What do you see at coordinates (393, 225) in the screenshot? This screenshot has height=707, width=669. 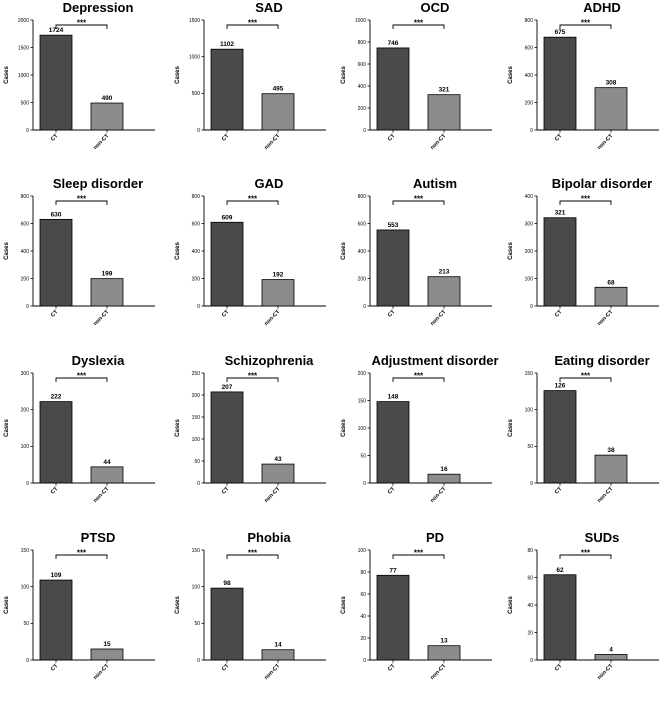 I see `data-label: 553` at bounding box center [393, 225].